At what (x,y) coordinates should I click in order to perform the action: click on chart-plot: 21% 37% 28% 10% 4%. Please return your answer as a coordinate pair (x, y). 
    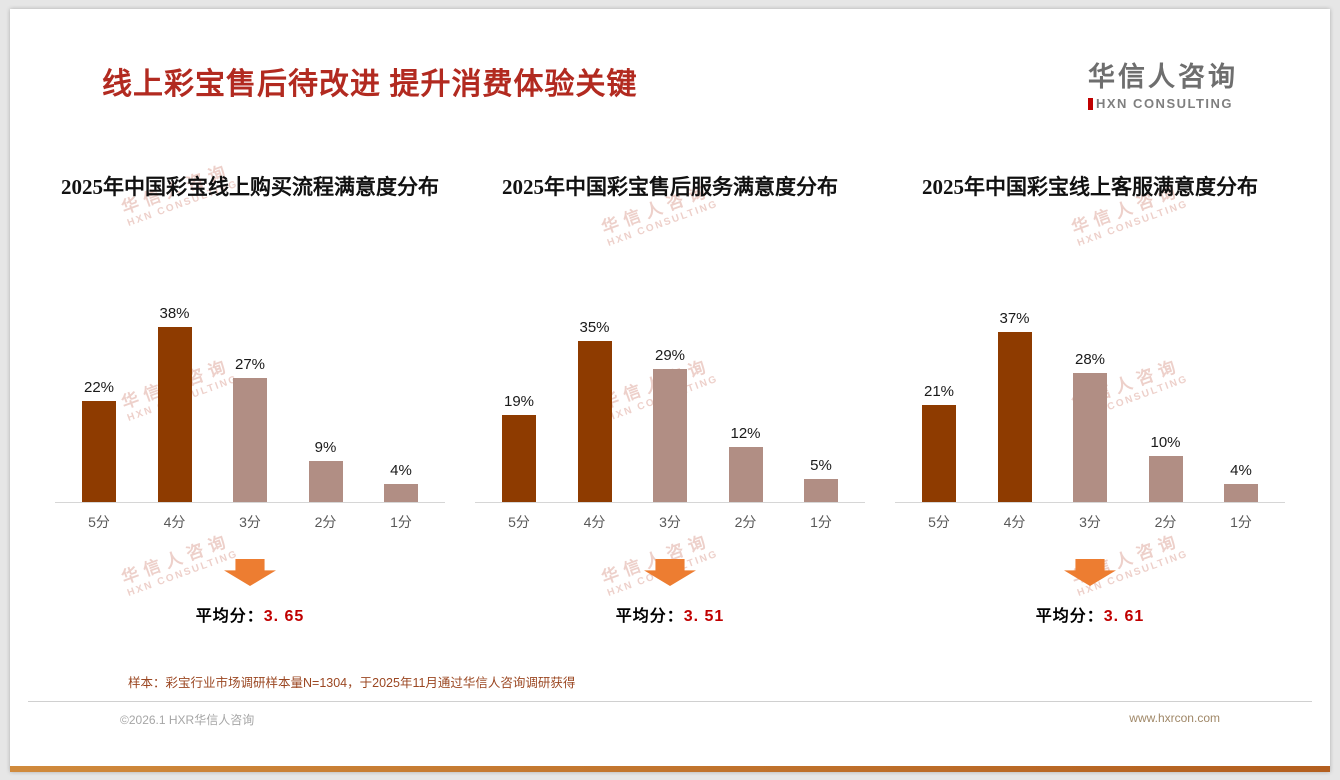
    Looking at the image, I should click on (1090, 374).